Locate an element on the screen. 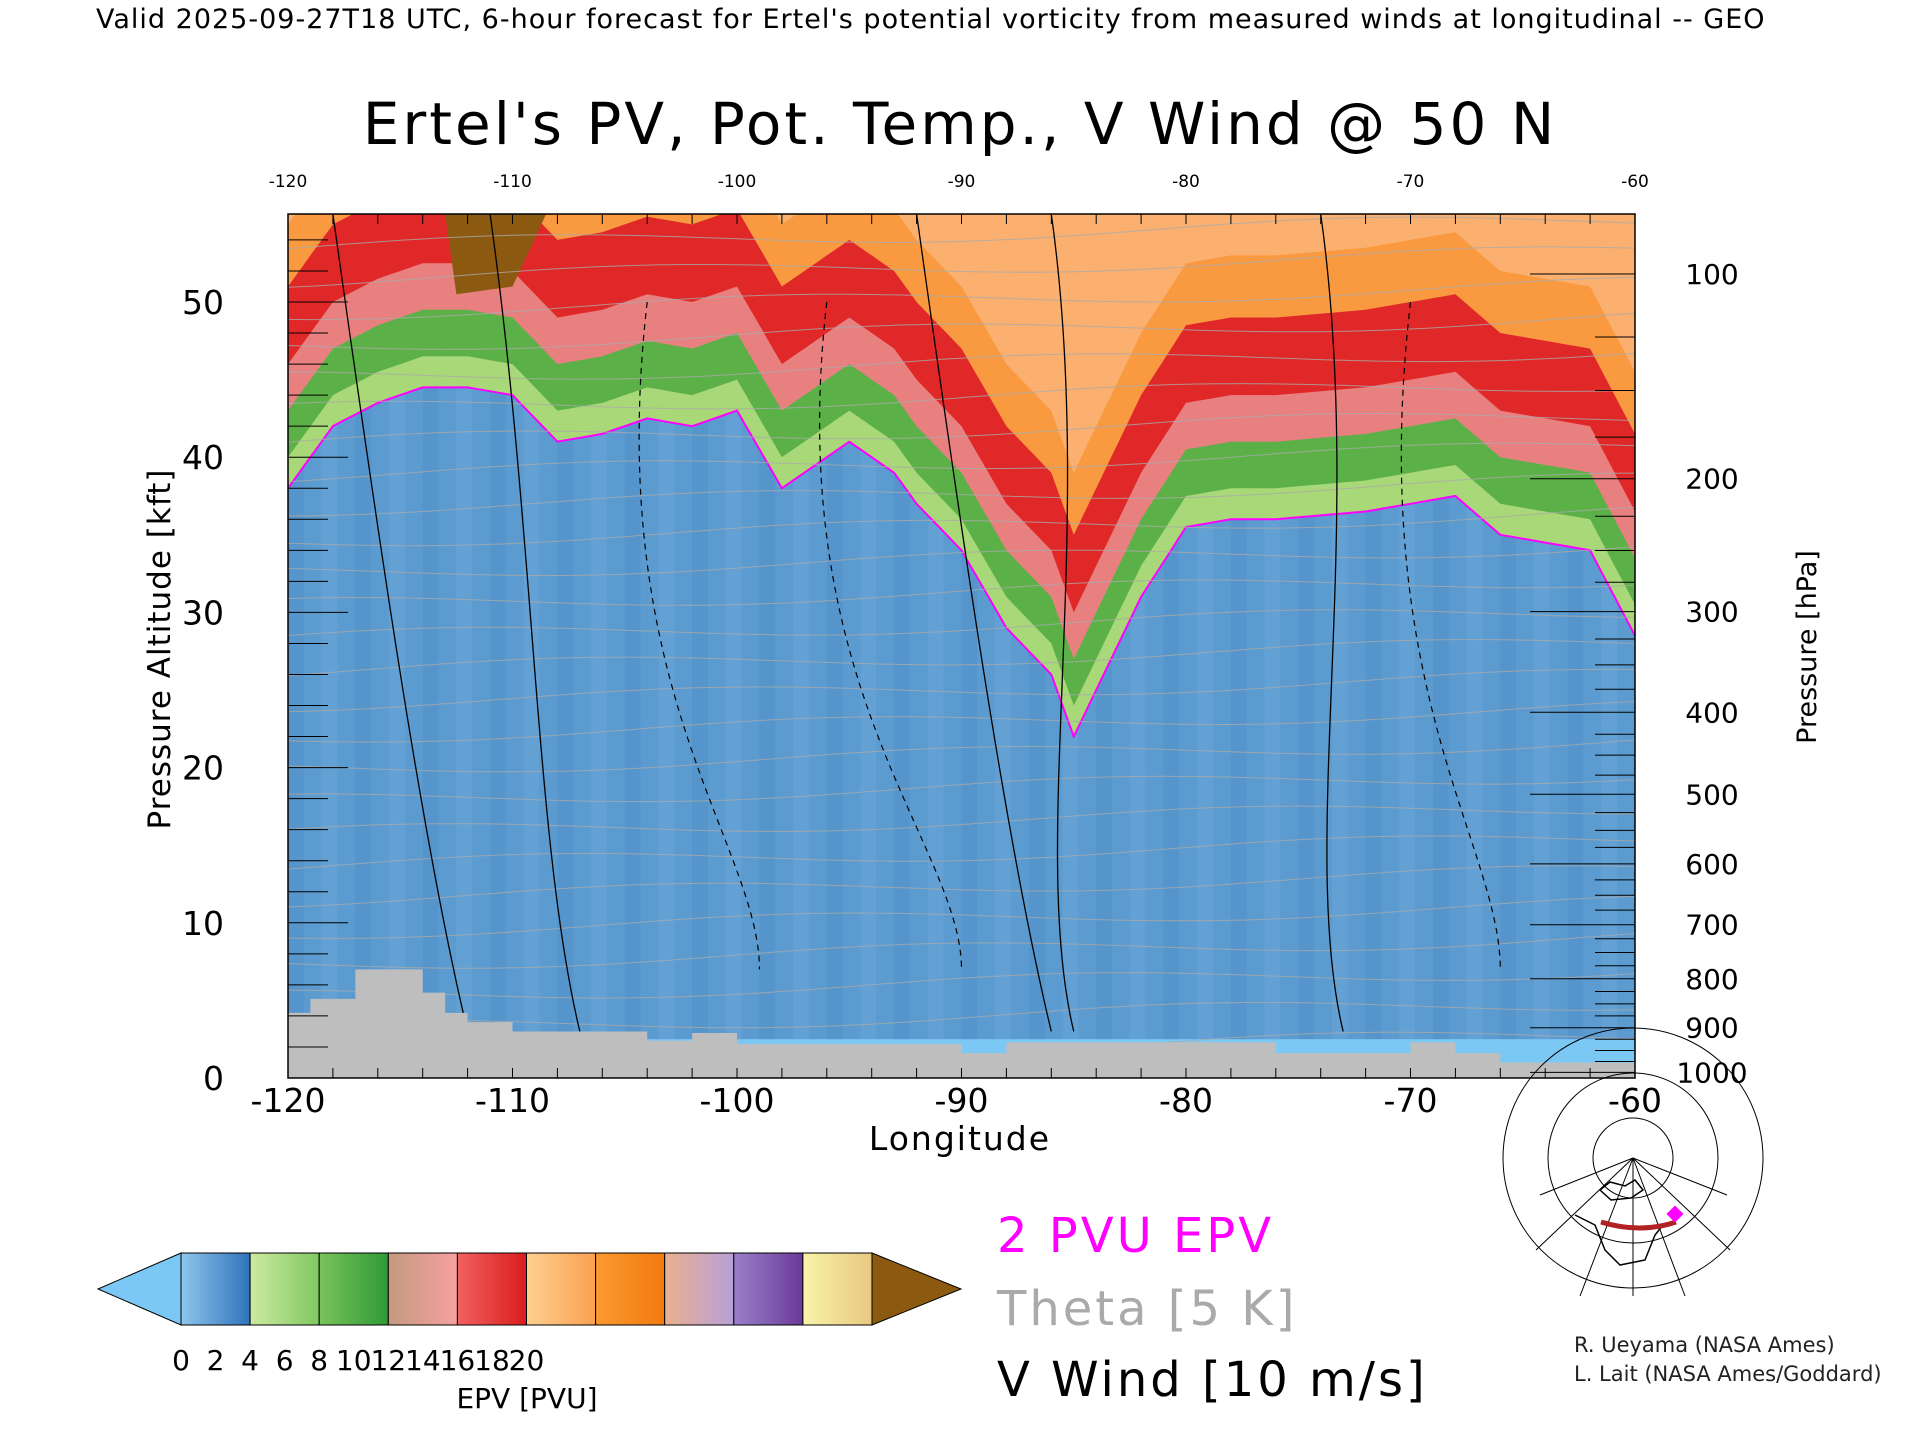 Image resolution: width=1920 pixels, height=1440 pixels. colorbar-over-arrow is located at coordinates (917, 1289).